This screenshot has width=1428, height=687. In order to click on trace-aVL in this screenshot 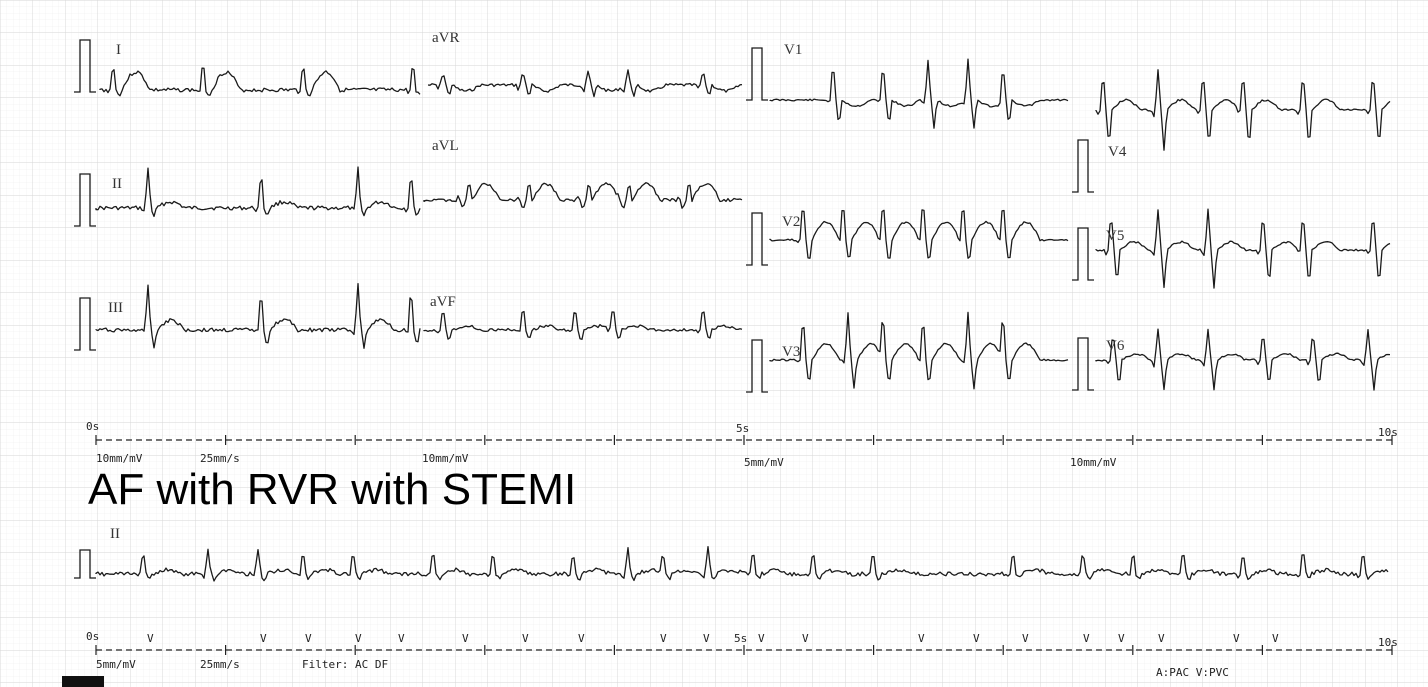, I will do `click(583, 195)`.